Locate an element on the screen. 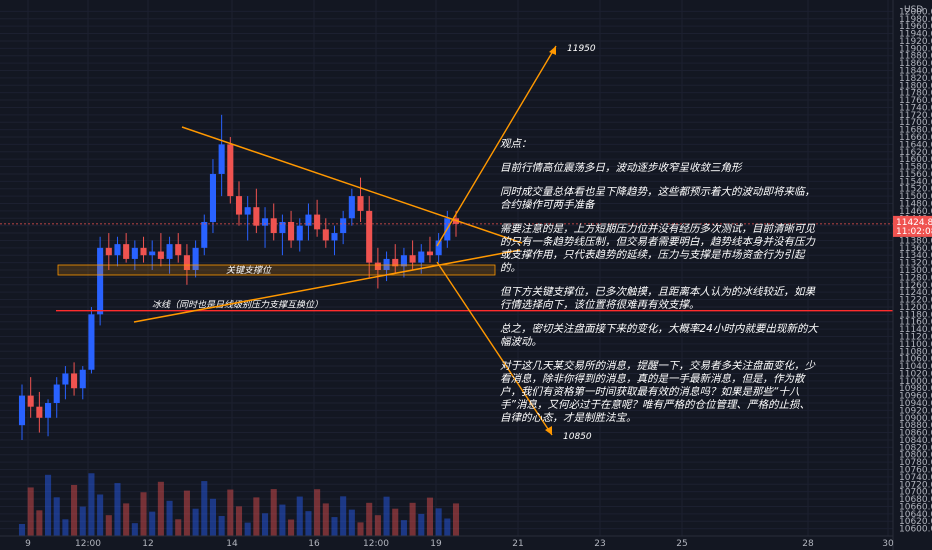 The image size is (932, 550). price-tick-label: 10860.00 is located at coordinates (915, 434).